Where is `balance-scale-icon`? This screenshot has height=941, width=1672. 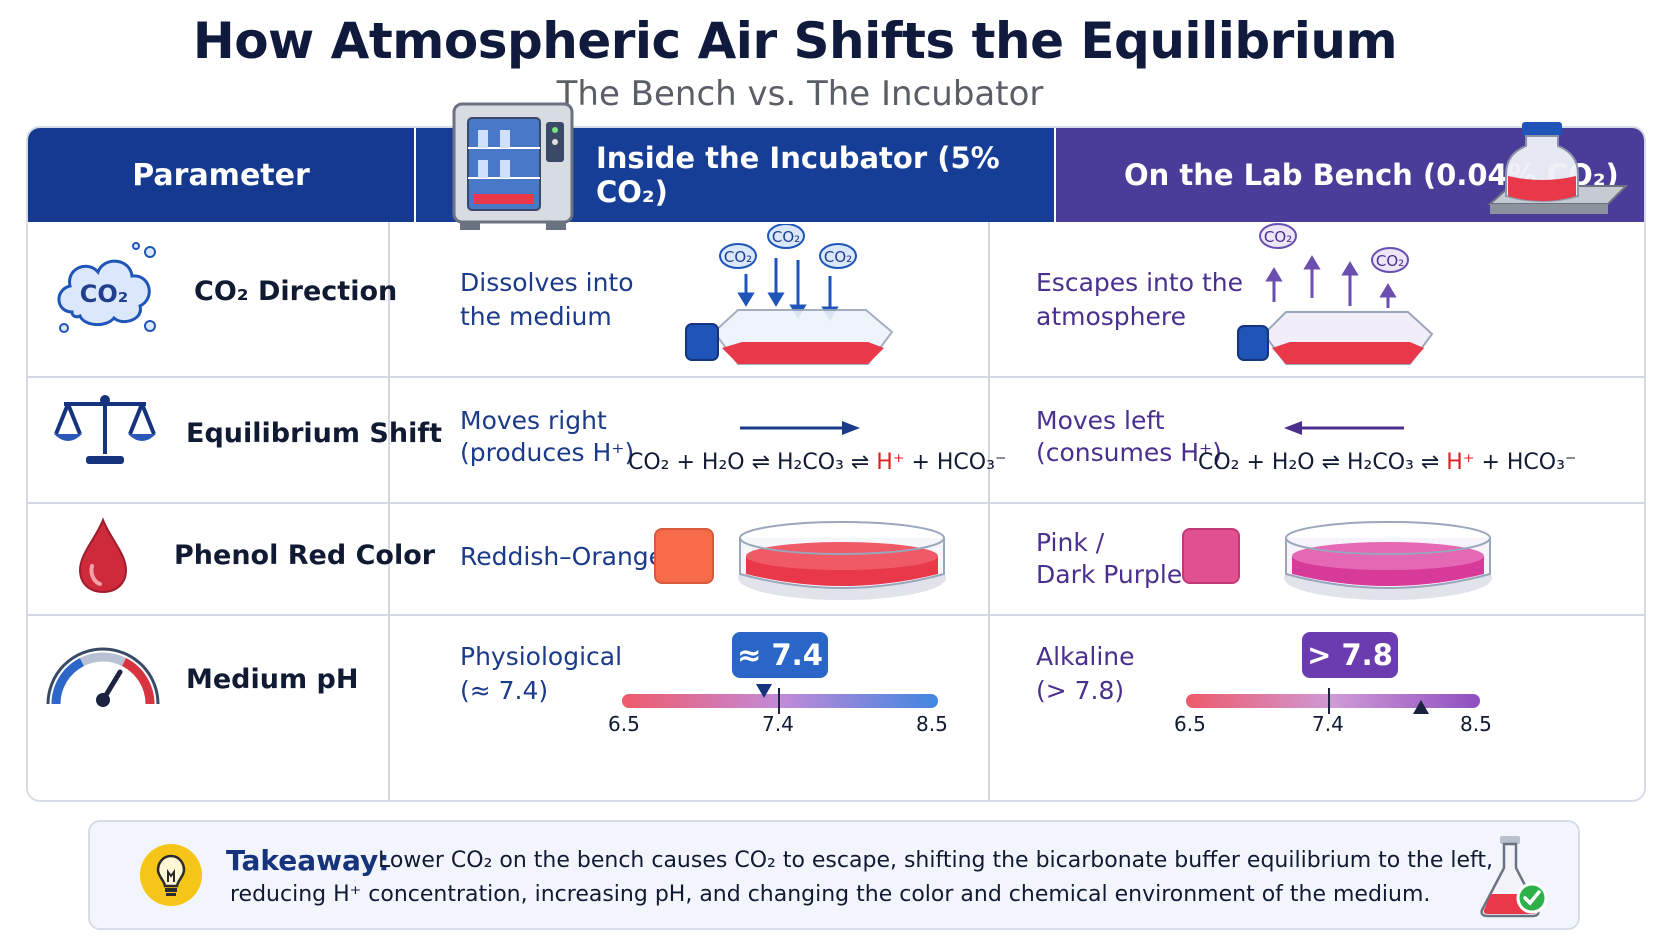
balance-scale-icon is located at coordinates (105, 429).